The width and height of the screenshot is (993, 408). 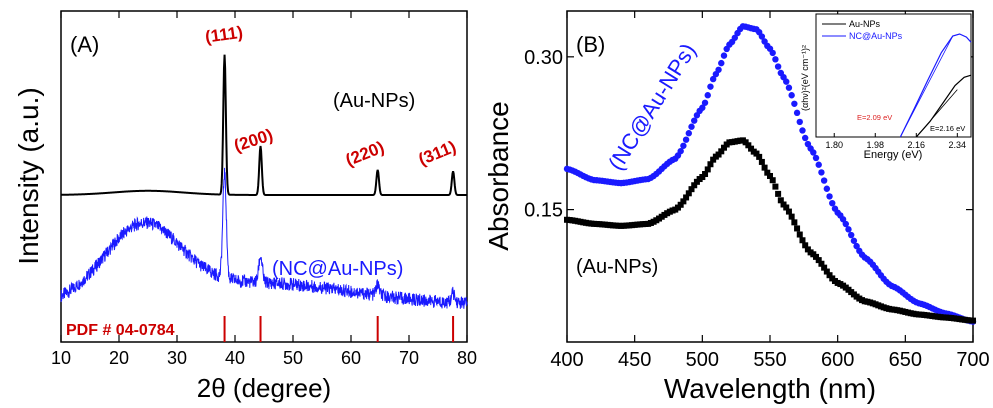 I want to click on au-nps-xrd-line, so click(x=263, y=125).